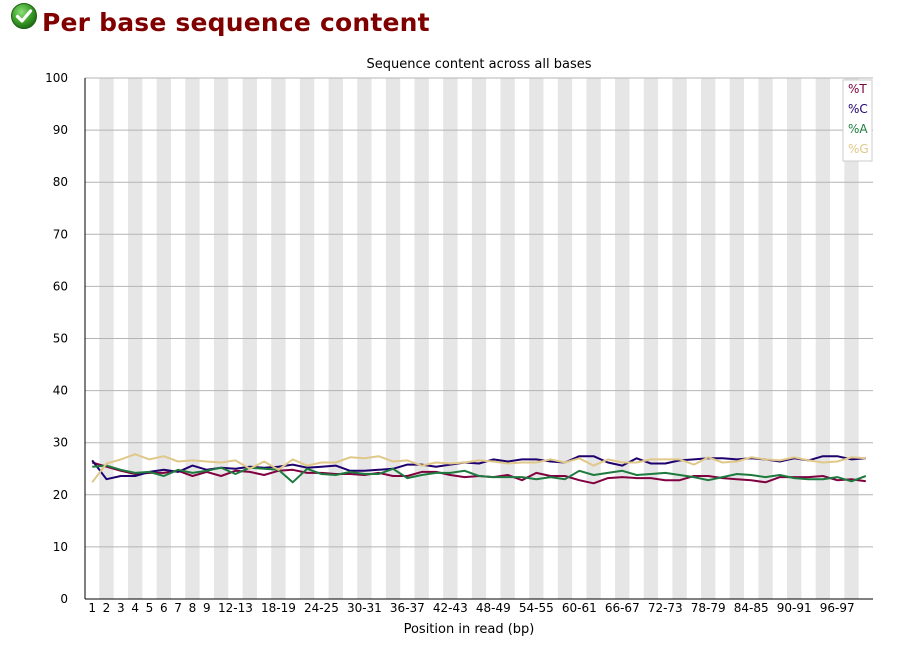 This screenshot has width=903, height=652. I want to click on x-tick-label: 12-13, so click(235, 608).